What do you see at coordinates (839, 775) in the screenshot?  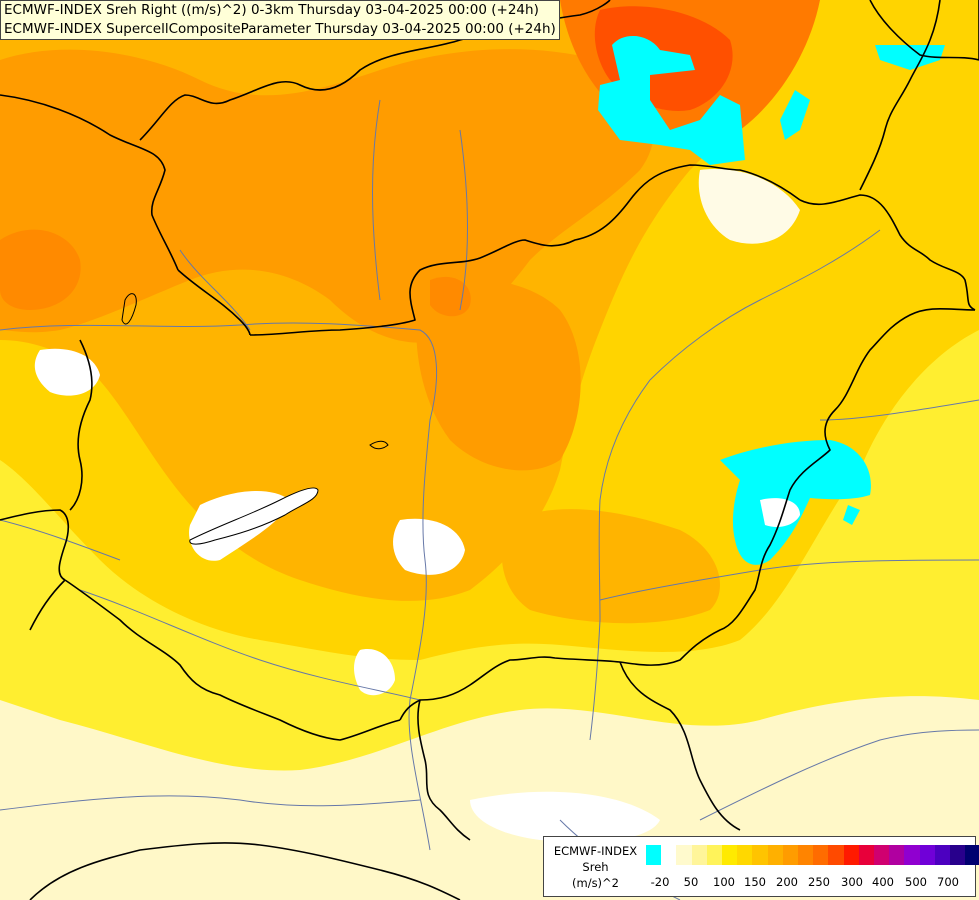 I see `river-east` at bounding box center [839, 775].